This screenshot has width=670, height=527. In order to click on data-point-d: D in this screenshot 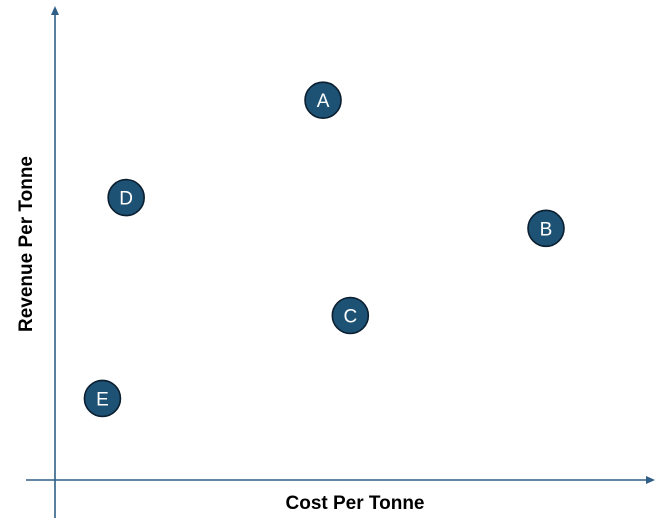, I will do `click(126, 197)`.